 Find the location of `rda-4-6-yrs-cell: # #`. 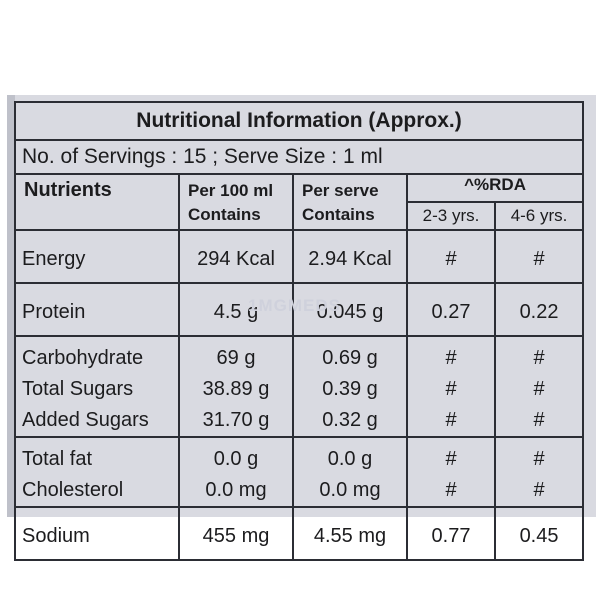

rda-4-6-yrs-cell: # # is located at coordinates (539, 476).